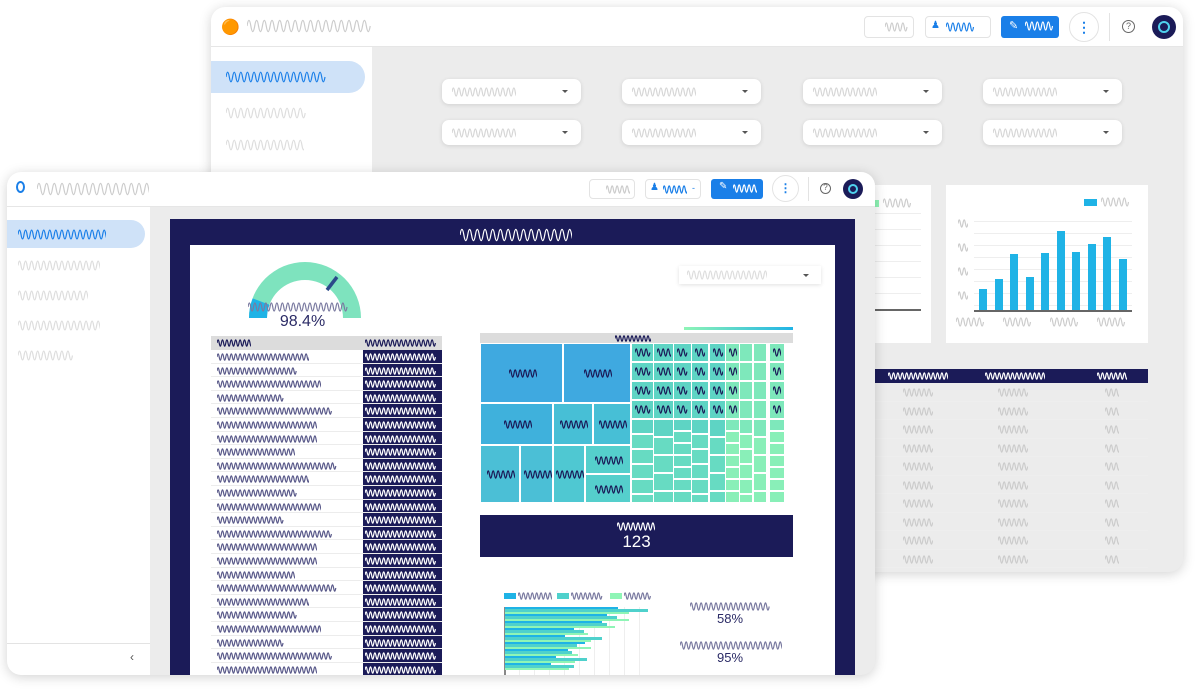  I want to click on kpi-a-label, so click(730, 606).